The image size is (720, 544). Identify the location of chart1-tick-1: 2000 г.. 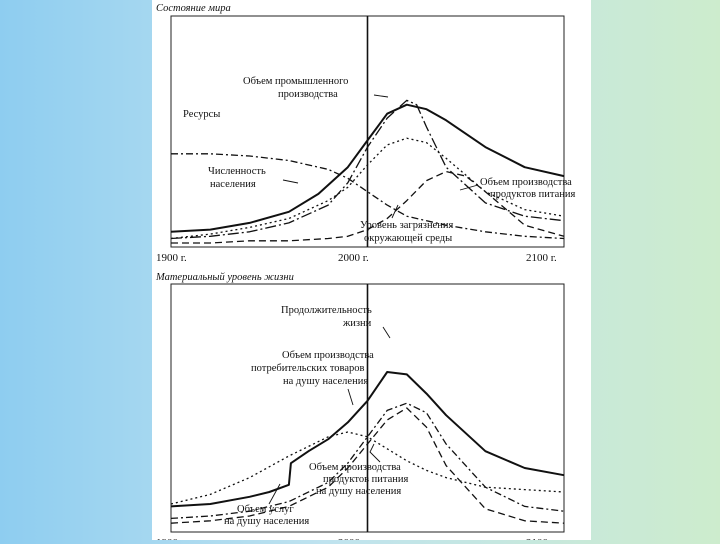
(353, 258).